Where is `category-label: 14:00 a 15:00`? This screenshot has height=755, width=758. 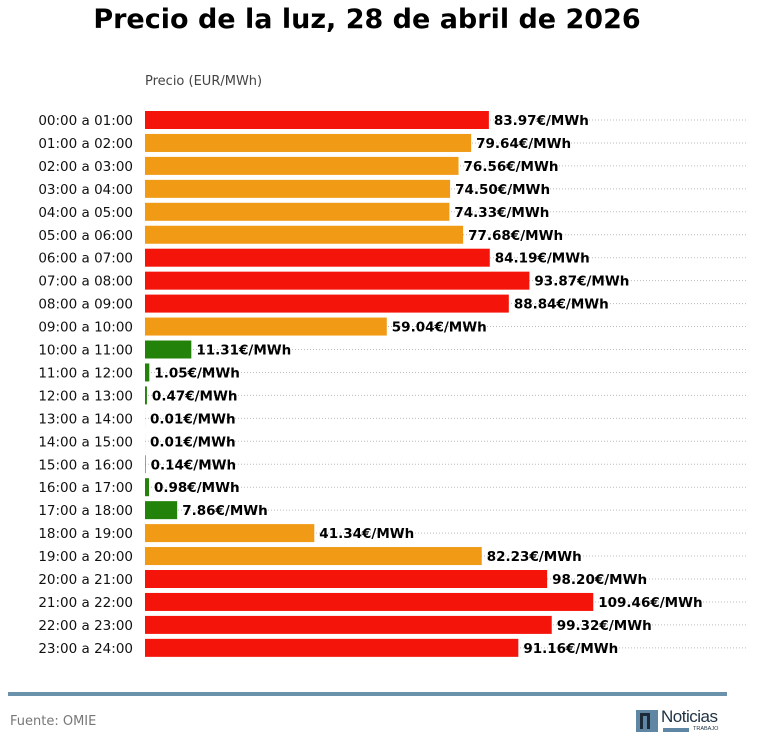
category-label: 14:00 a 15:00 is located at coordinates (85, 442).